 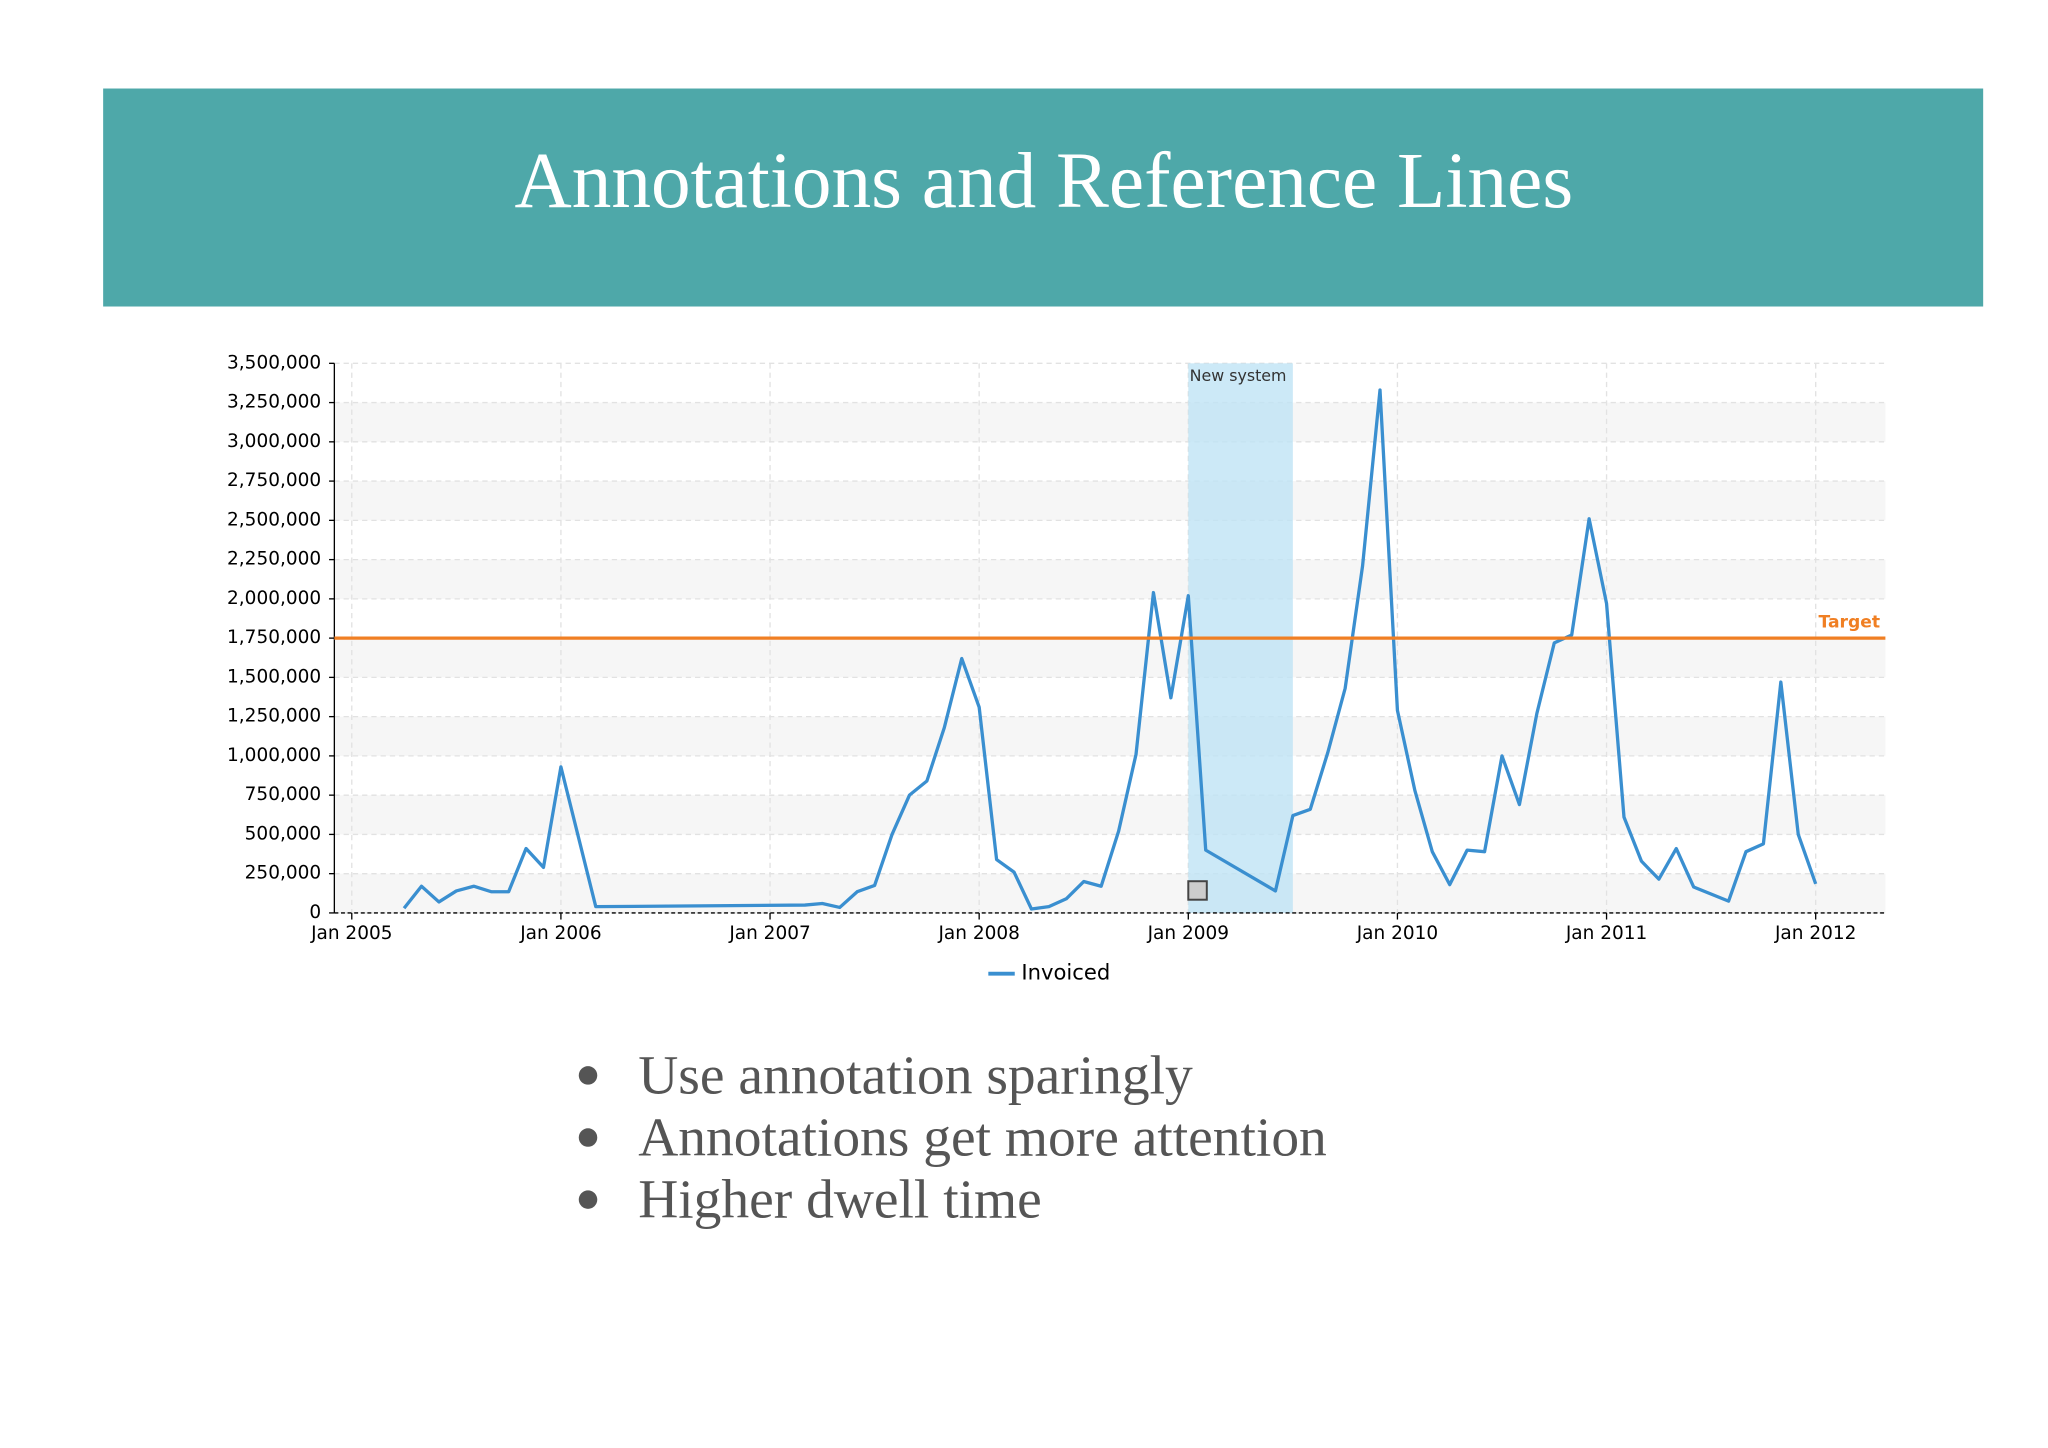 What do you see at coordinates (978, 933) in the screenshot?
I see `x-tick-label: Jan 2008` at bounding box center [978, 933].